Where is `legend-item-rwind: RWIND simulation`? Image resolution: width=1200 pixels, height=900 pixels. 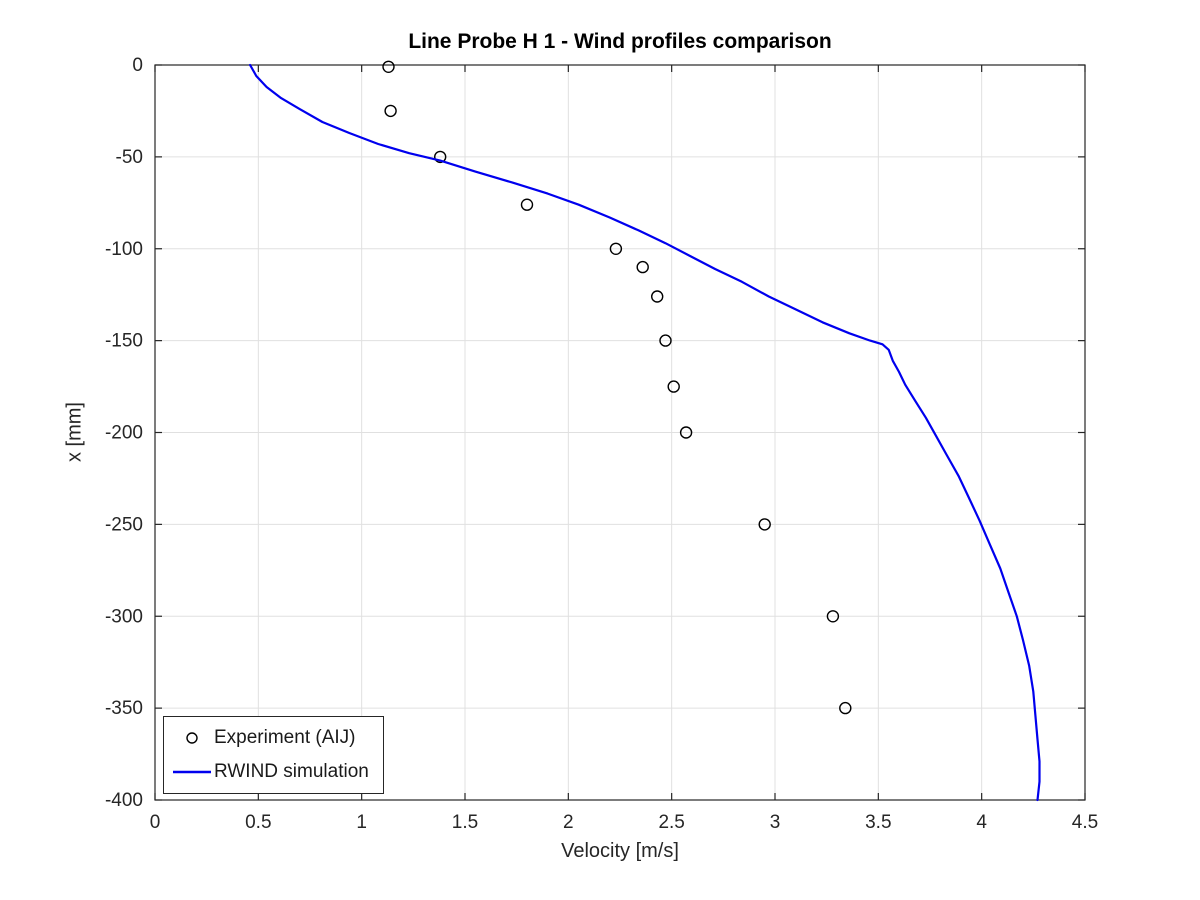 legend-item-rwind: RWIND simulation is located at coordinates (269, 772).